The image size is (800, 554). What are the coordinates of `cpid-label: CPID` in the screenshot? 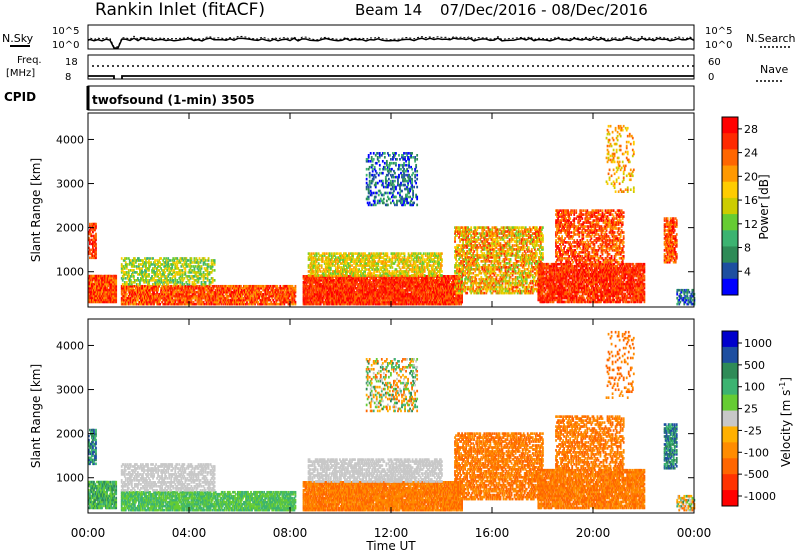 It's located at (20, 97).